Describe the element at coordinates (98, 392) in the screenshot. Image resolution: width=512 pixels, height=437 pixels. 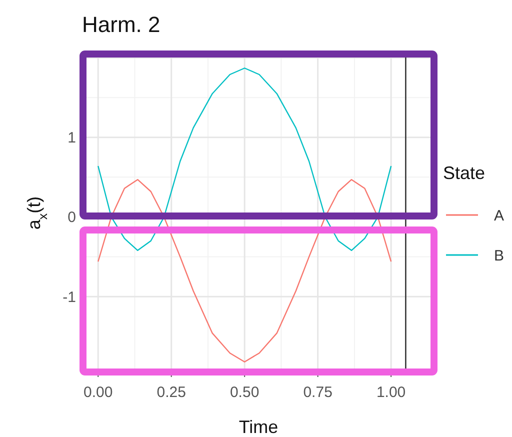
I see `x-tick-label: 0.00` at that location.